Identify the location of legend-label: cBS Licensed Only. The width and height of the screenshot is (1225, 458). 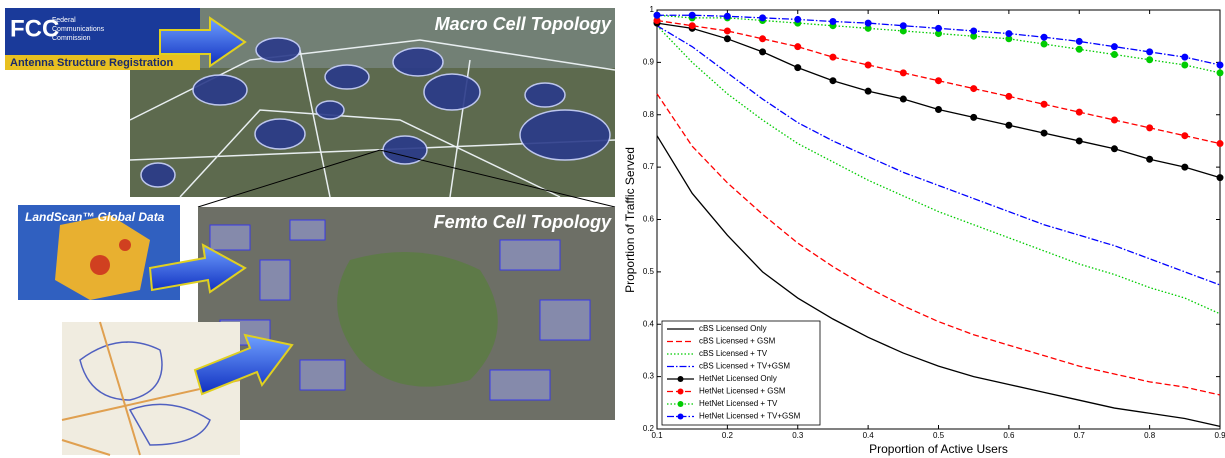
(733, 328).